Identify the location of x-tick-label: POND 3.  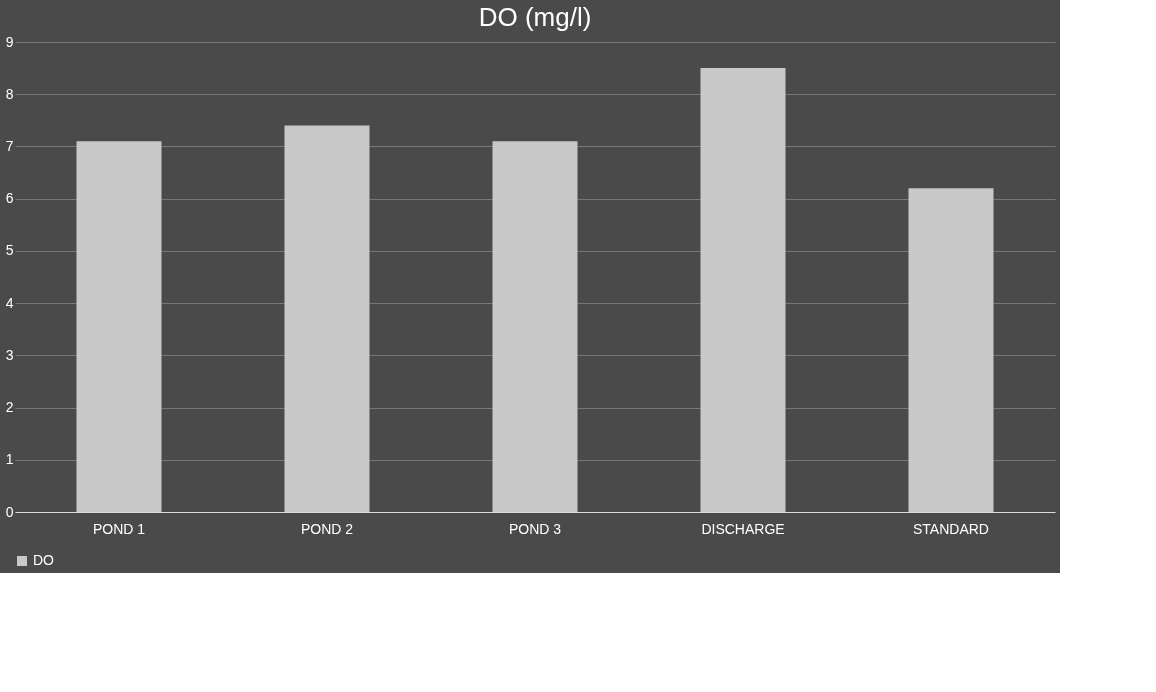
(535, 528).